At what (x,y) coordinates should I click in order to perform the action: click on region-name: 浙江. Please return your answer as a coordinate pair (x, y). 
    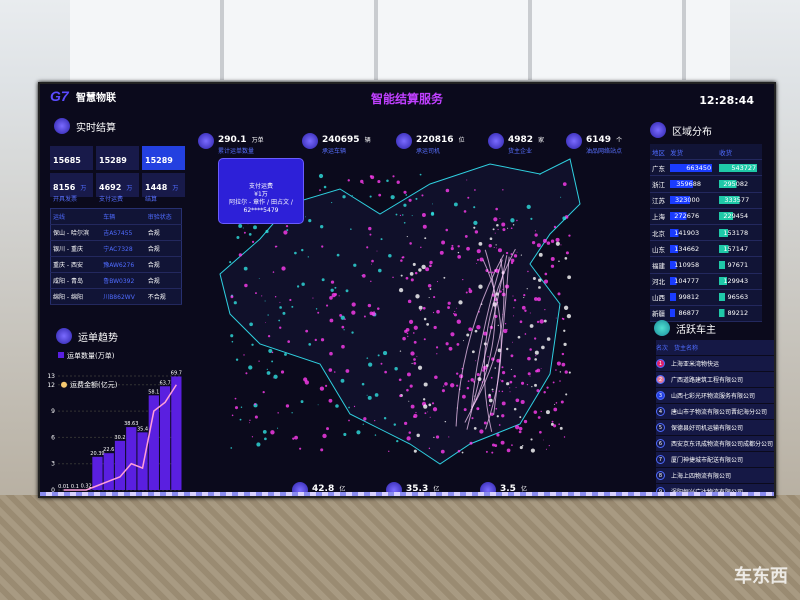
    Looking at the image, I should click on (659, 184).